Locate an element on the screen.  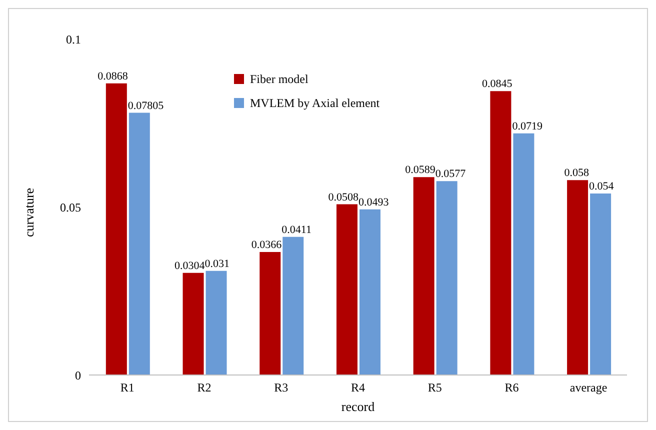
data-label: 0.0366 is located at coordinates (266, 245).